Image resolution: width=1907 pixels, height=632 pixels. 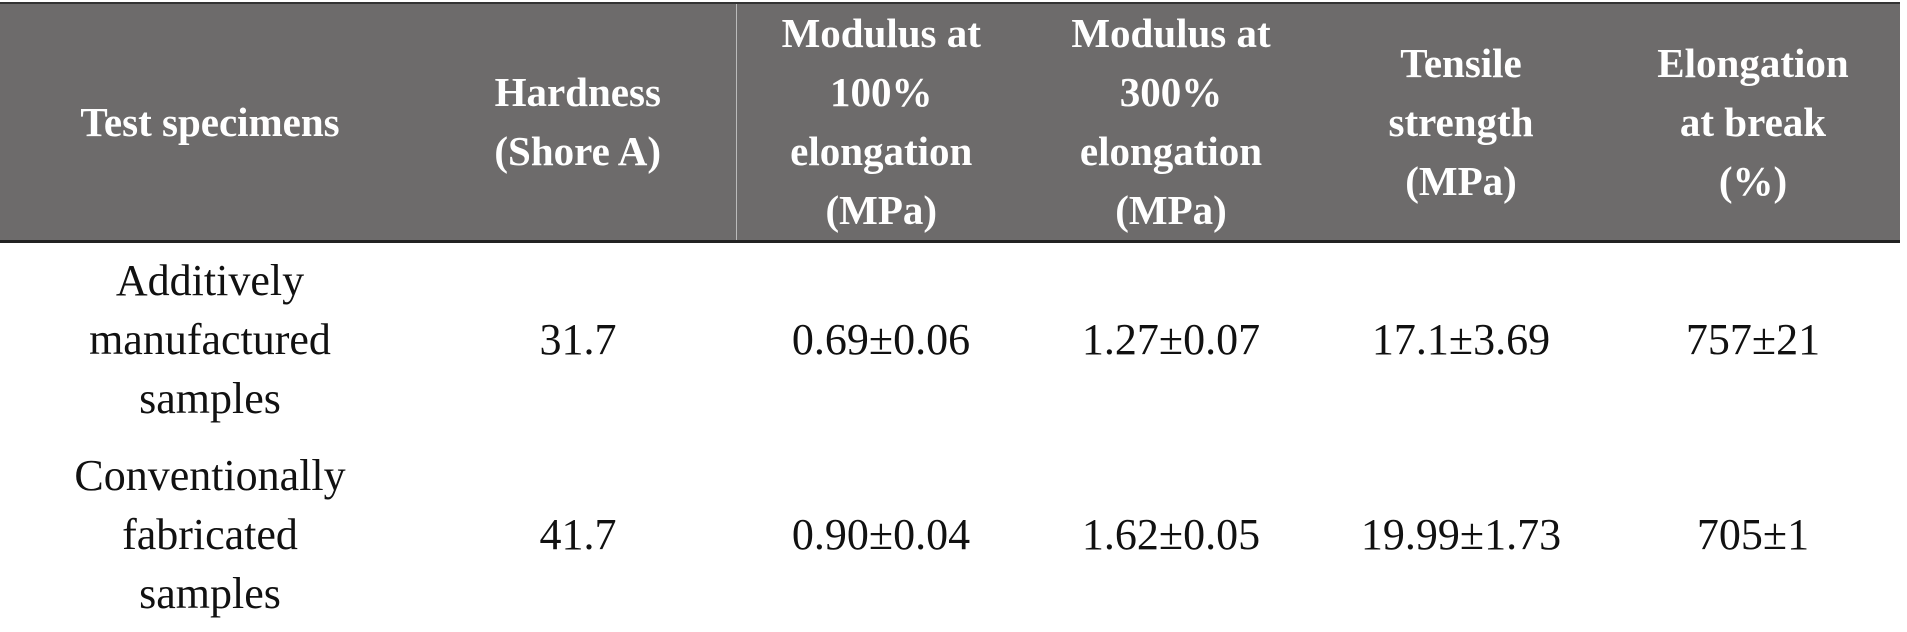 I want to click on cell-line: 19.99±1.73, so click(x=1461, y=534).